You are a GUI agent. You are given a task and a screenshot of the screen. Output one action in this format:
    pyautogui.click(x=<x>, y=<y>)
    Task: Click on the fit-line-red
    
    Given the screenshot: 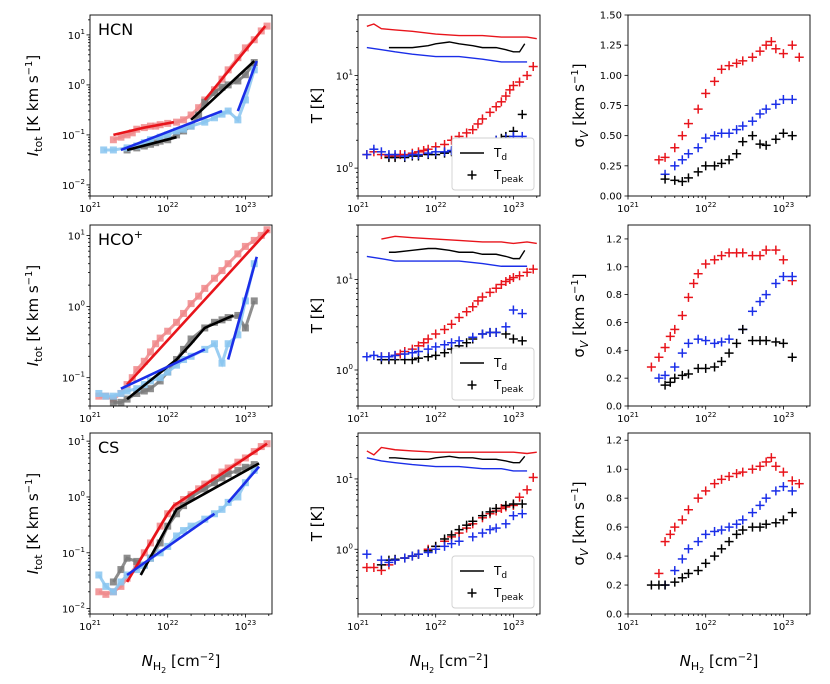 What is the action you would take?
    pyautogui.click(x=144, y=128)
    